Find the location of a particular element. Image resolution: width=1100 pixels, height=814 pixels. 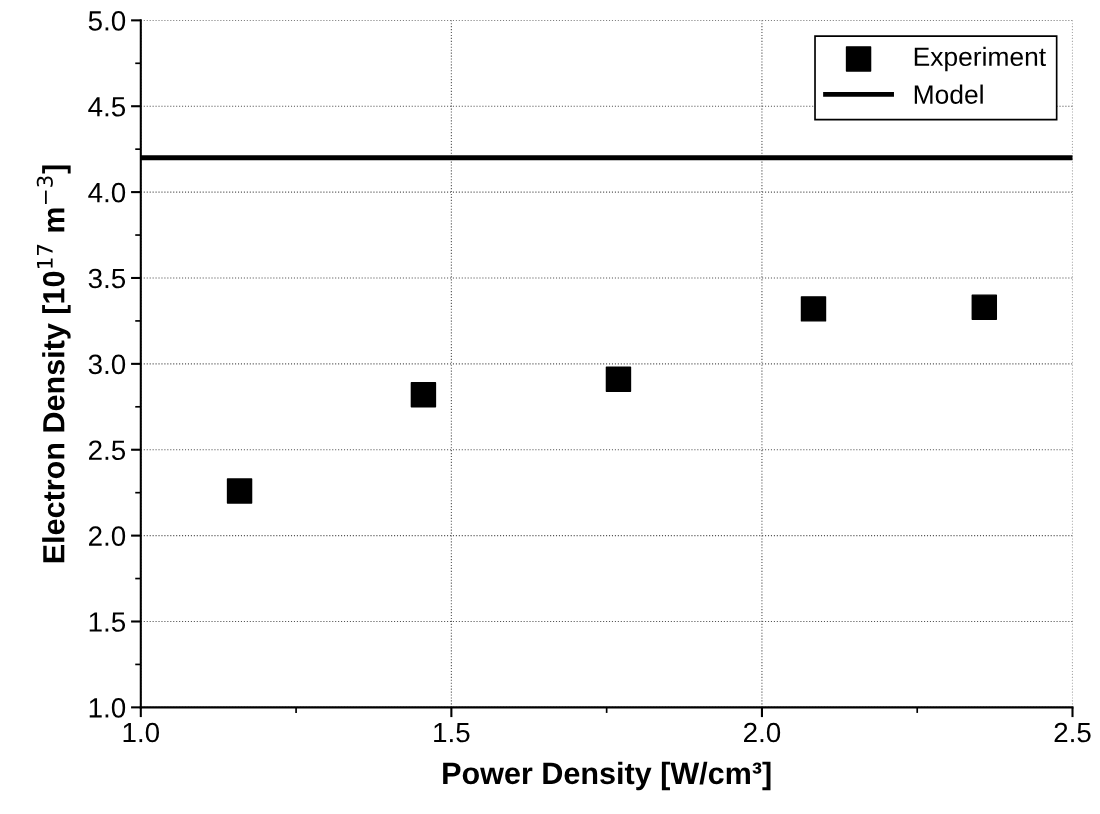

x-tick-label: 1.5 is located at coordinates (452, 732).